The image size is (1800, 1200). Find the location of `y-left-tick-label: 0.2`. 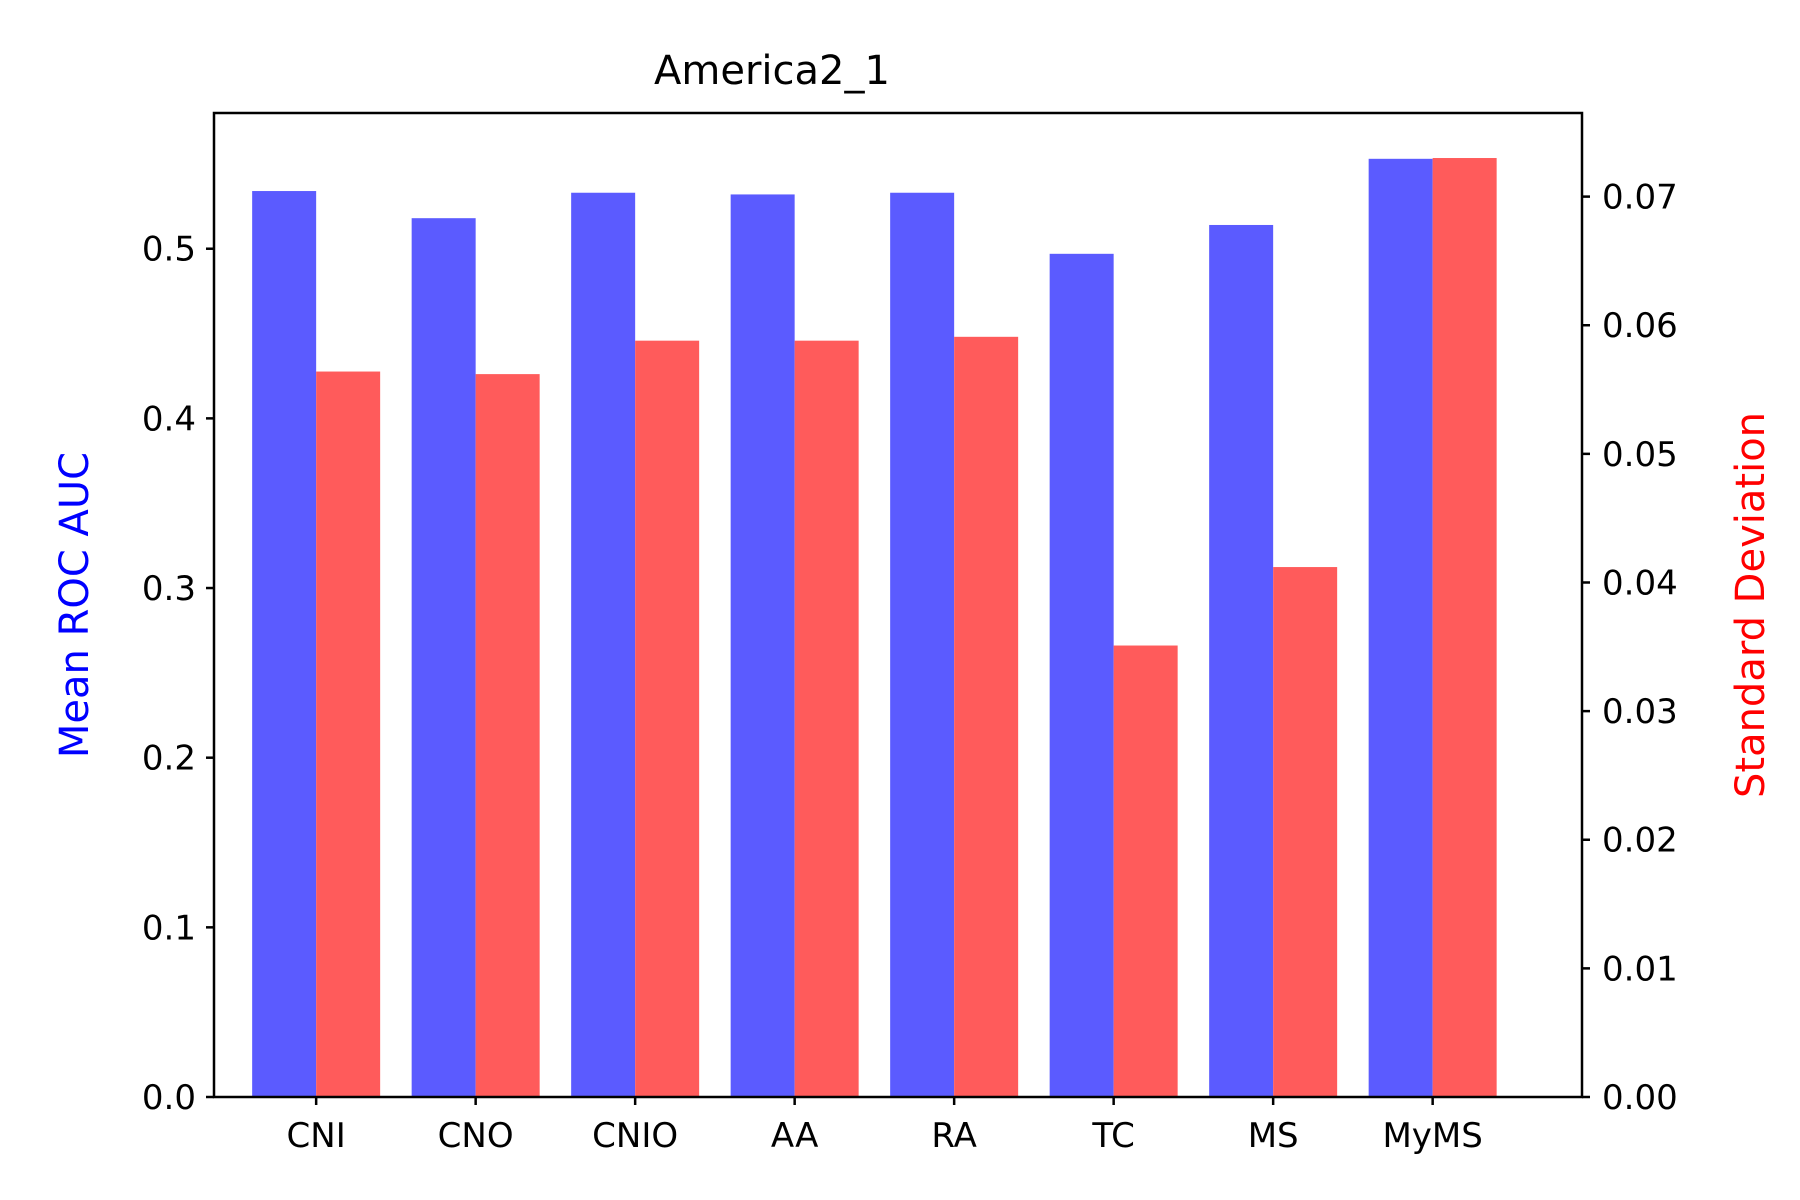

y-left-tick-label: 0.2 is located at coordinates (169, 759).